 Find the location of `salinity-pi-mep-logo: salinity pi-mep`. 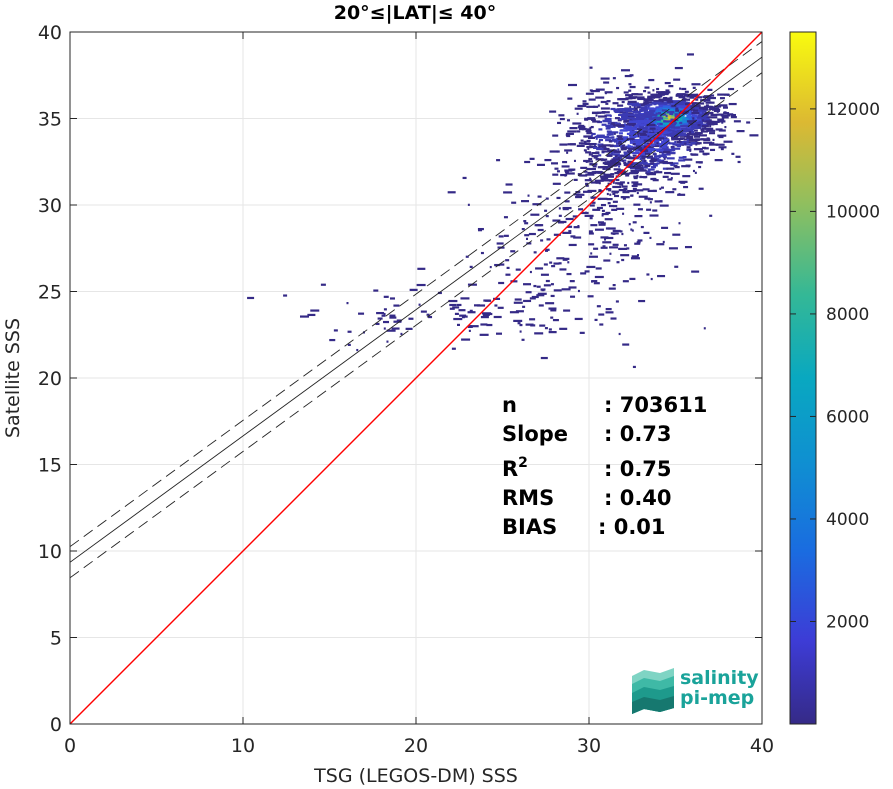

salinity-pi-mep-logo: salinity pi-mep is located at coordinates (695, 690).